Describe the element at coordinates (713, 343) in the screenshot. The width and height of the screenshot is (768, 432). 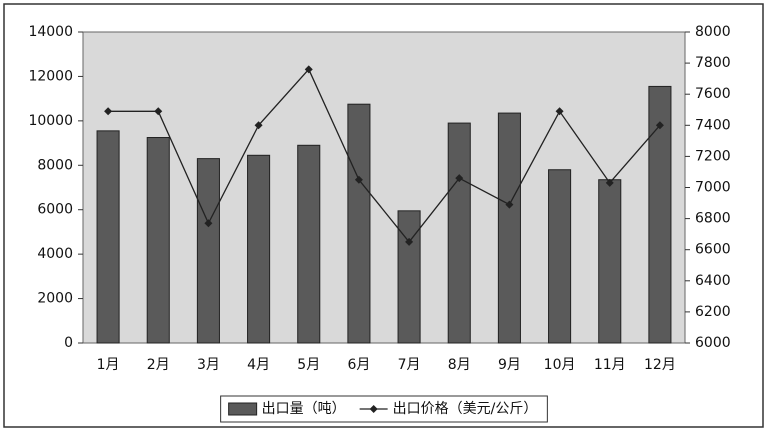
I see `y2-tick-label: 6000` at that location.